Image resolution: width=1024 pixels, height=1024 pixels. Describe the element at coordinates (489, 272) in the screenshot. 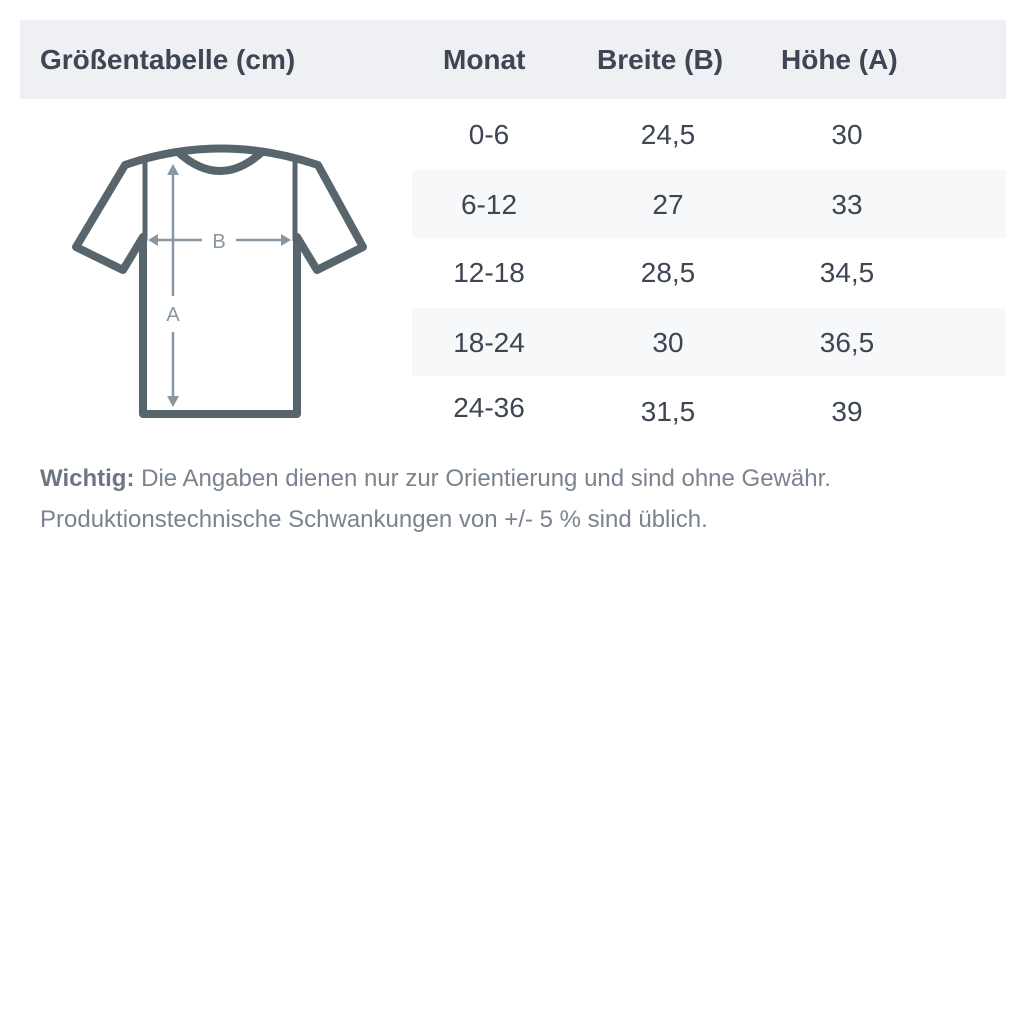

I see `cell-month: 12-18` at that location.